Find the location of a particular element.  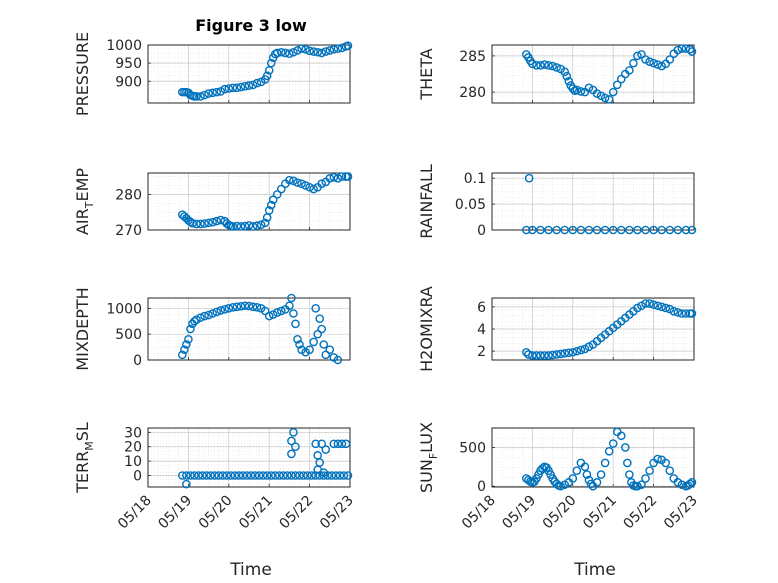

panel-air-temp: 270 280 AIRTEMP is located at coordinates (213, 203).